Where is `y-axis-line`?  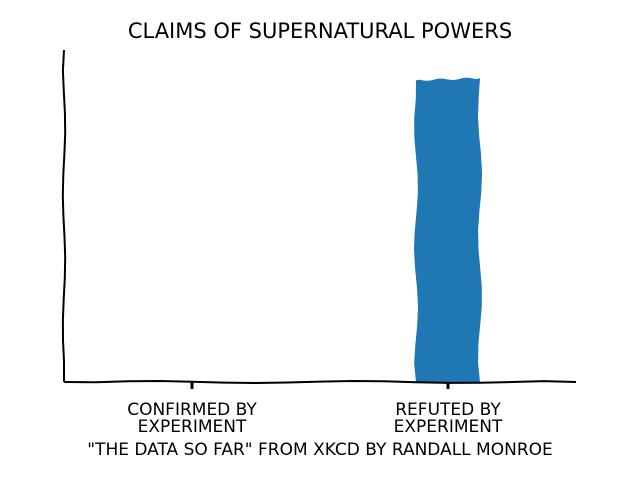 y-axis-line is located at coordinates (64, 215).